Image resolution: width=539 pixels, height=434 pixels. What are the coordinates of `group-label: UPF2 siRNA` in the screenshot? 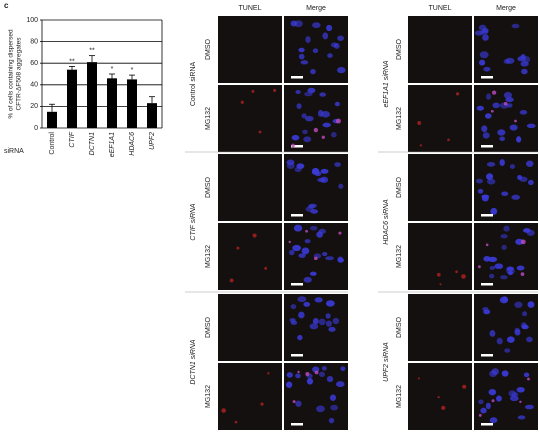 It's located at (386, 362).